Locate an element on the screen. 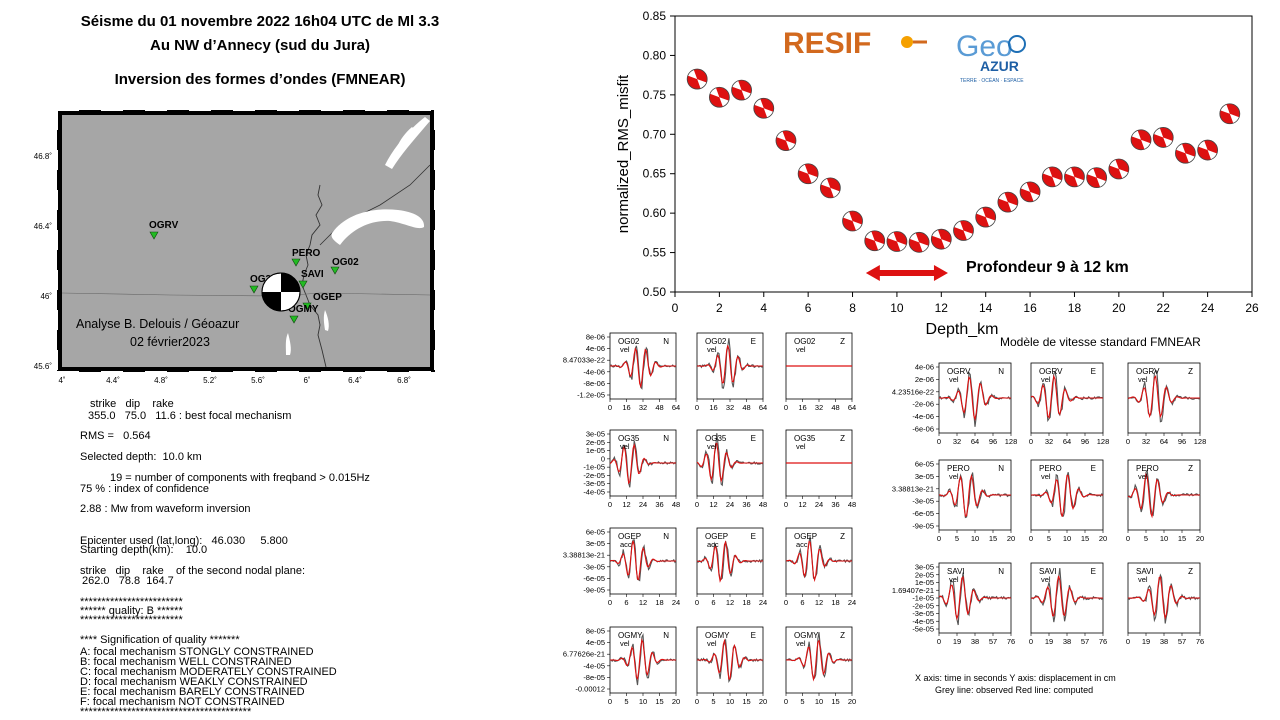 The image size is (1280, 720). y-tick-label: -2e-05 is located at coordinates (923, 605).